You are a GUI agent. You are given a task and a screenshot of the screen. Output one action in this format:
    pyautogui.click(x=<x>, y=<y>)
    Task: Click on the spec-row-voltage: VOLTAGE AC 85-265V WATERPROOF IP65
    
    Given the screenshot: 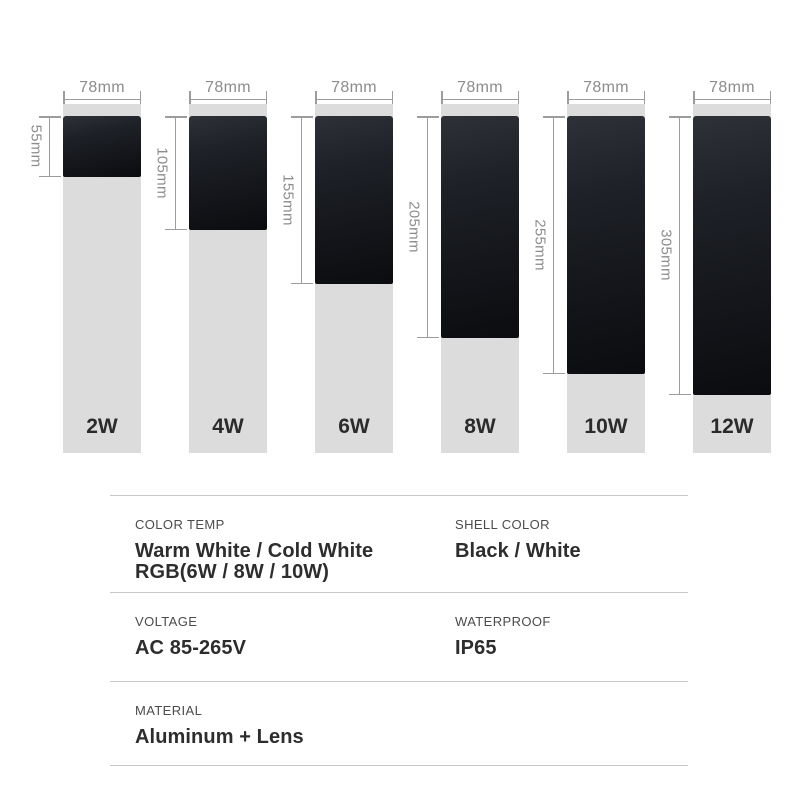 What is the action you would take?
    pyautogui.click(x=399, y=636)
    